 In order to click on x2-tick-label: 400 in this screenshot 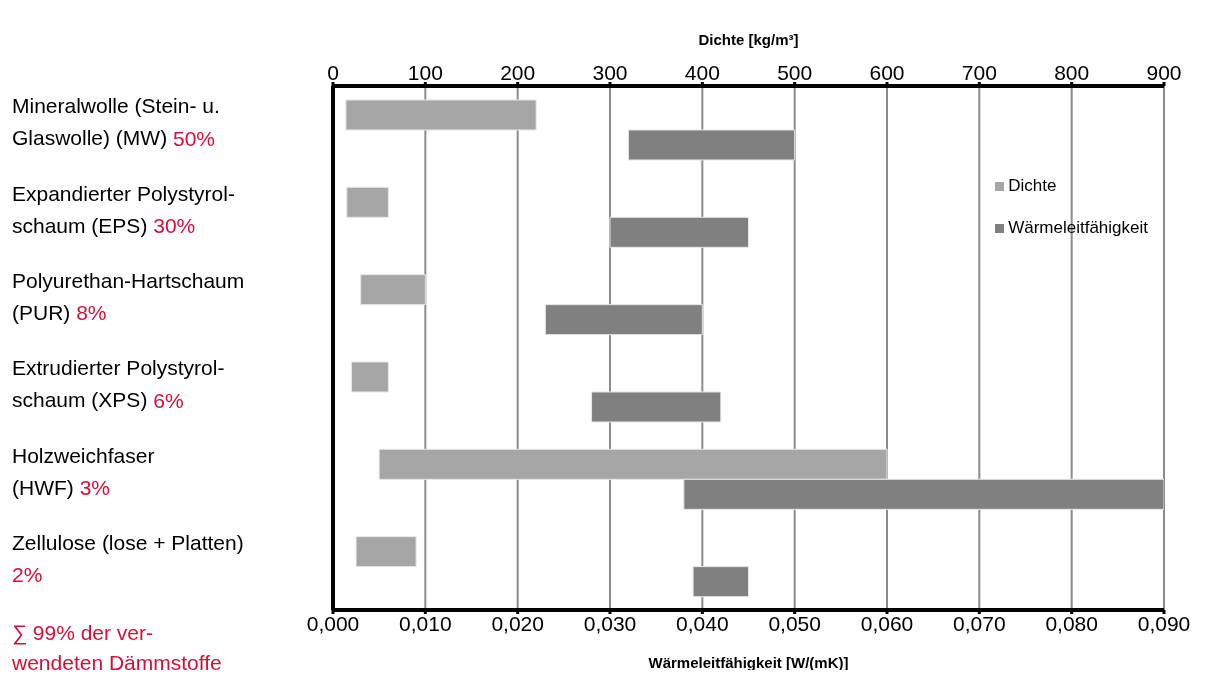, I will do `click(702, 72)`.